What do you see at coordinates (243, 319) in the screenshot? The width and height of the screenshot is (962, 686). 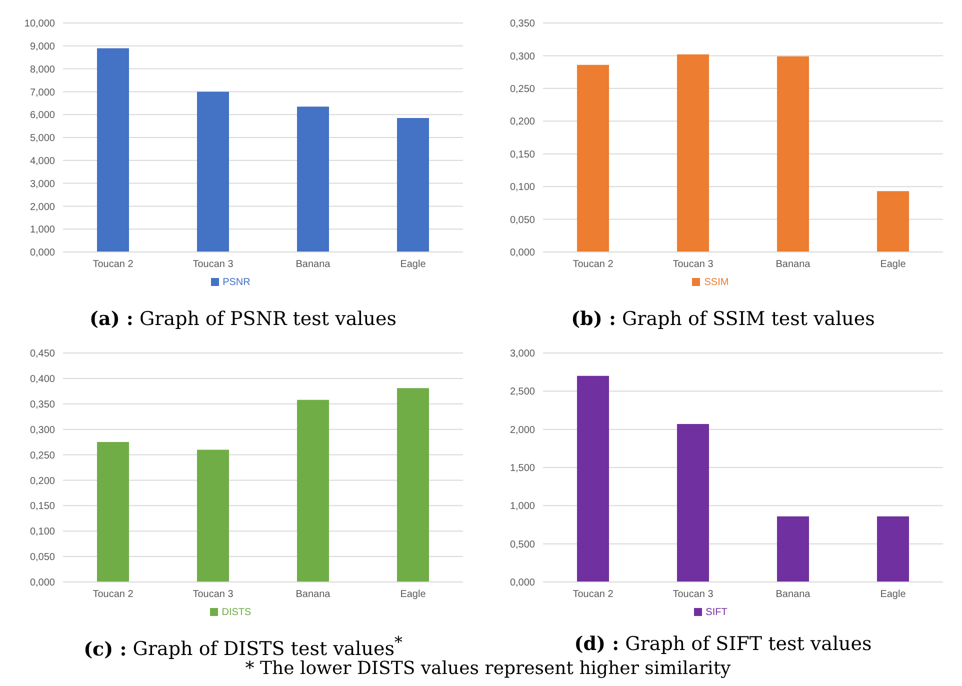 I see `text: (a) : Graph of PSNR test values` at bounding box center [243, 319].